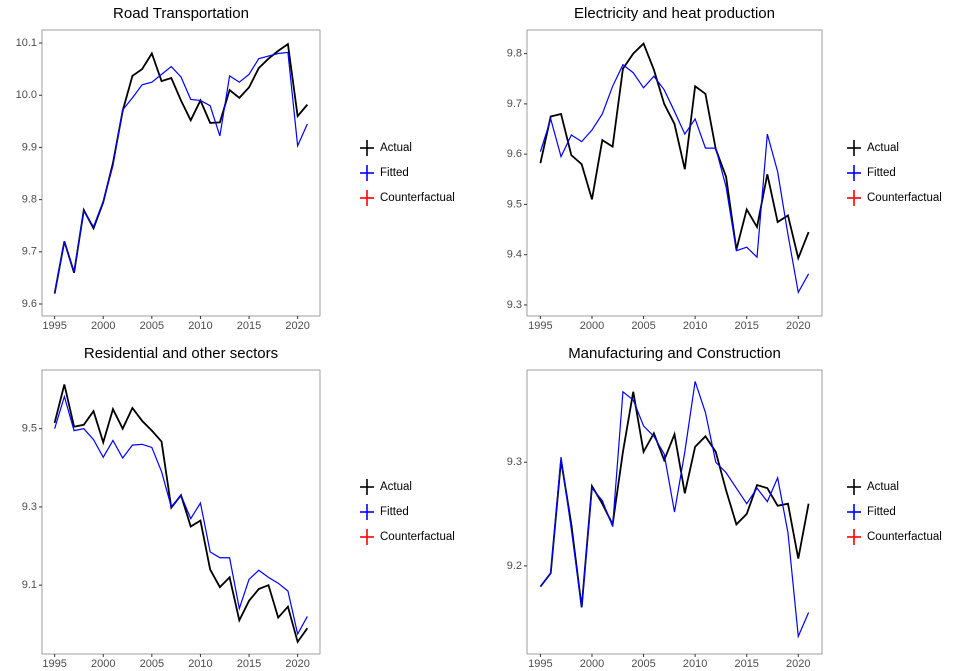 The width and height of the screenshot is (967, 671). Describe the element at coordinates (26, 43) in the screenshot. I see `y-tick-label: 10.1` at that location.